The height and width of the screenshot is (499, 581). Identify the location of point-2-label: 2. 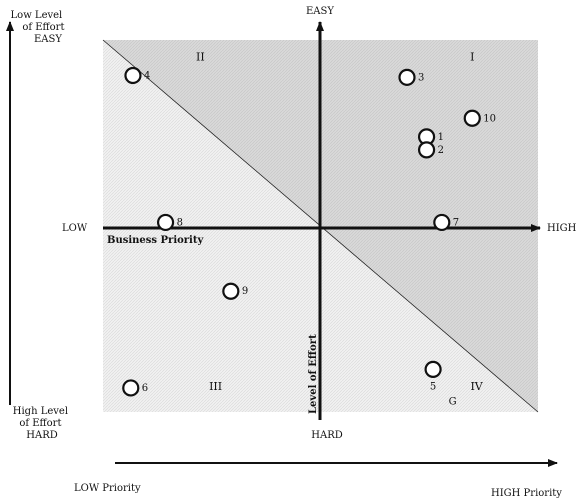
(441, 150).